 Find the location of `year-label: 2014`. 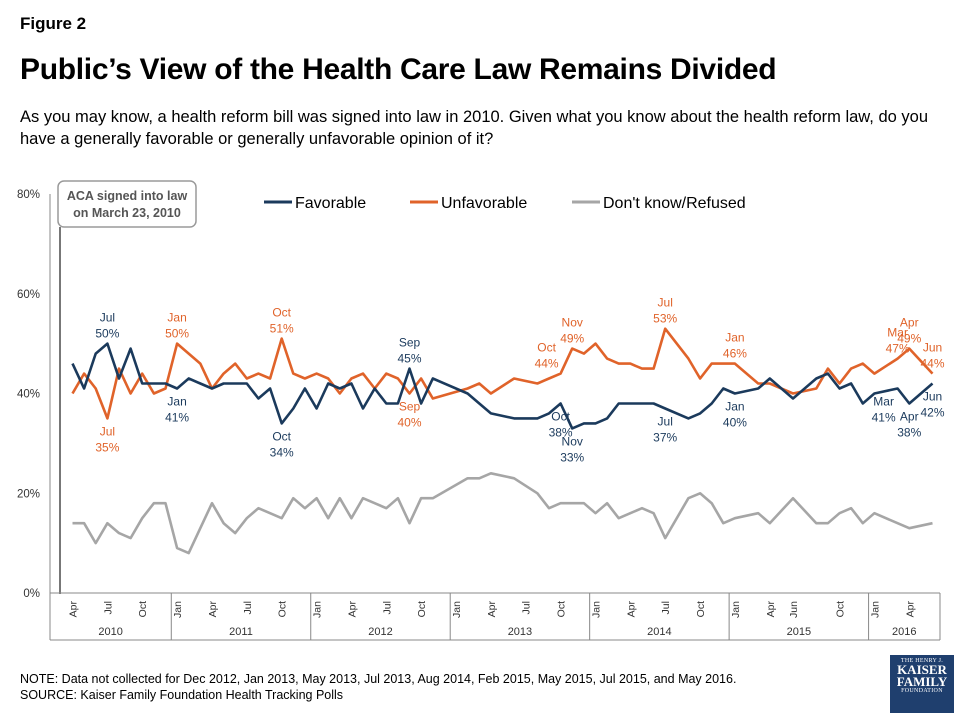

year-label: 2014 is located at coordinates (659, 632).